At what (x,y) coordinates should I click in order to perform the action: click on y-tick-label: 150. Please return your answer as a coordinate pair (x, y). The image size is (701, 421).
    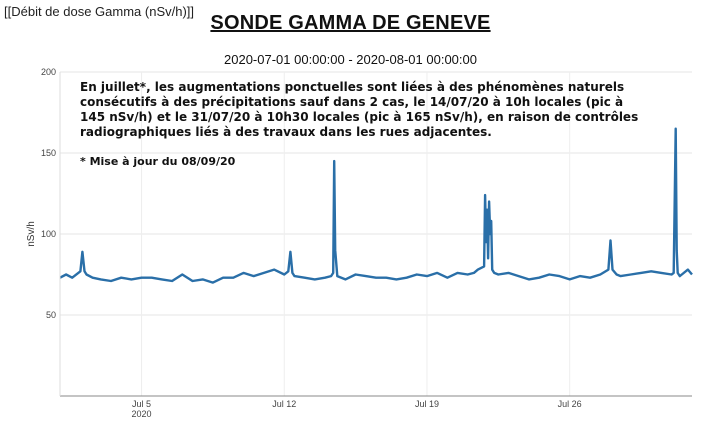
    Looking at the image, I should click on (48, 153).